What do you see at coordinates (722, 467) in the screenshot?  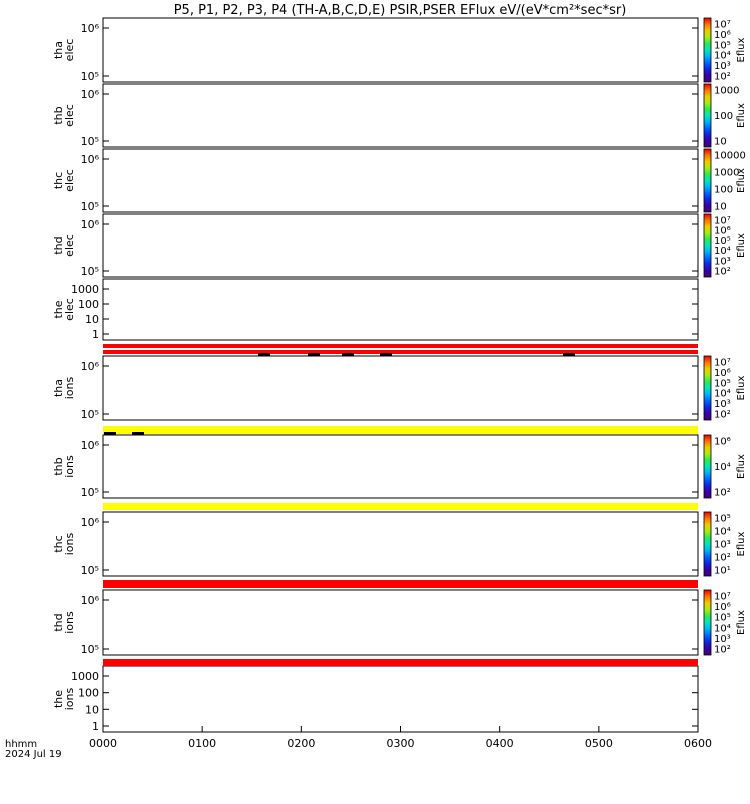 I see `colorbar-tick-thb-ions: 10⁴` at bounding box center [722, 467].